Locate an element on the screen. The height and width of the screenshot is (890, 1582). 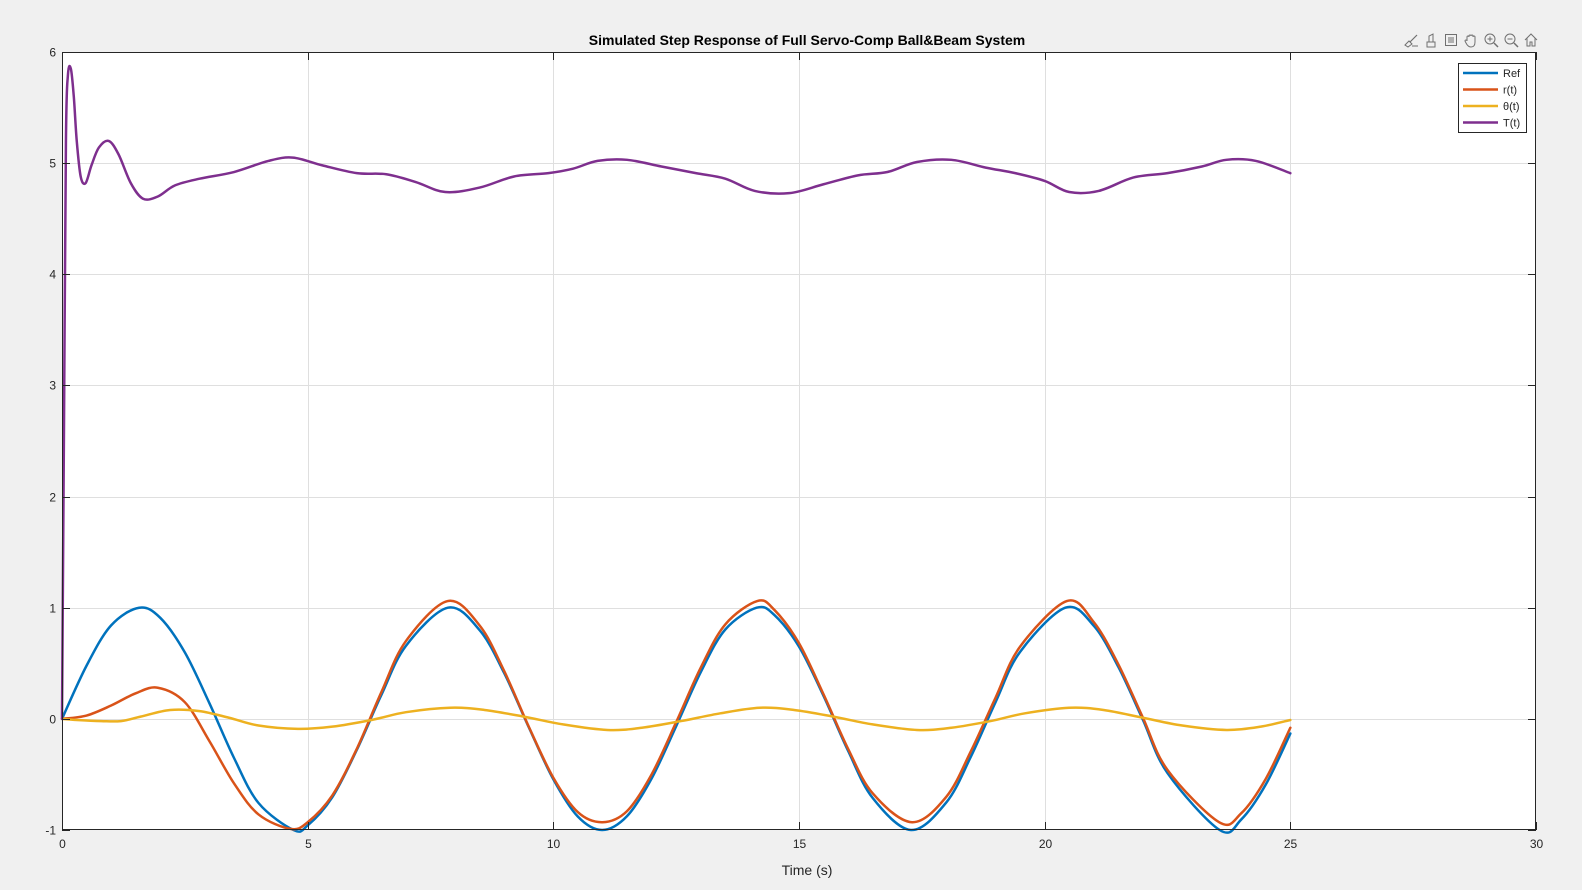
y-tick-label: 1 is located at coordinates (52, 609).